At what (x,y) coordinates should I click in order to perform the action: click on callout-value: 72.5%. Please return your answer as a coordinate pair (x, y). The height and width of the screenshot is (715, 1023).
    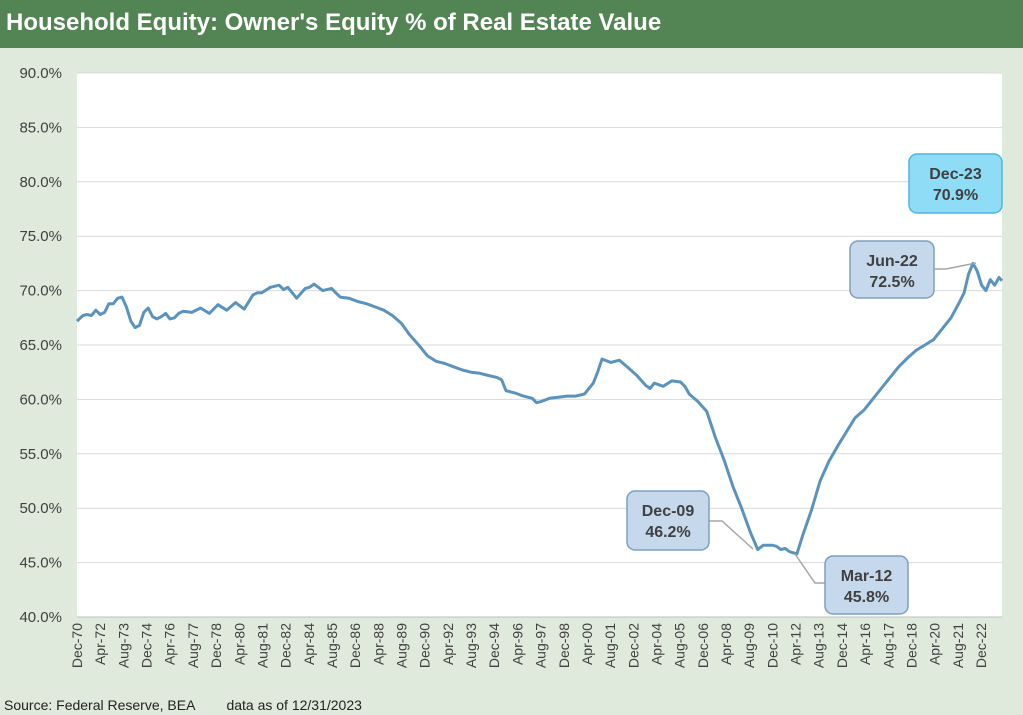
    Looking at the image, I should click on (891, 282).